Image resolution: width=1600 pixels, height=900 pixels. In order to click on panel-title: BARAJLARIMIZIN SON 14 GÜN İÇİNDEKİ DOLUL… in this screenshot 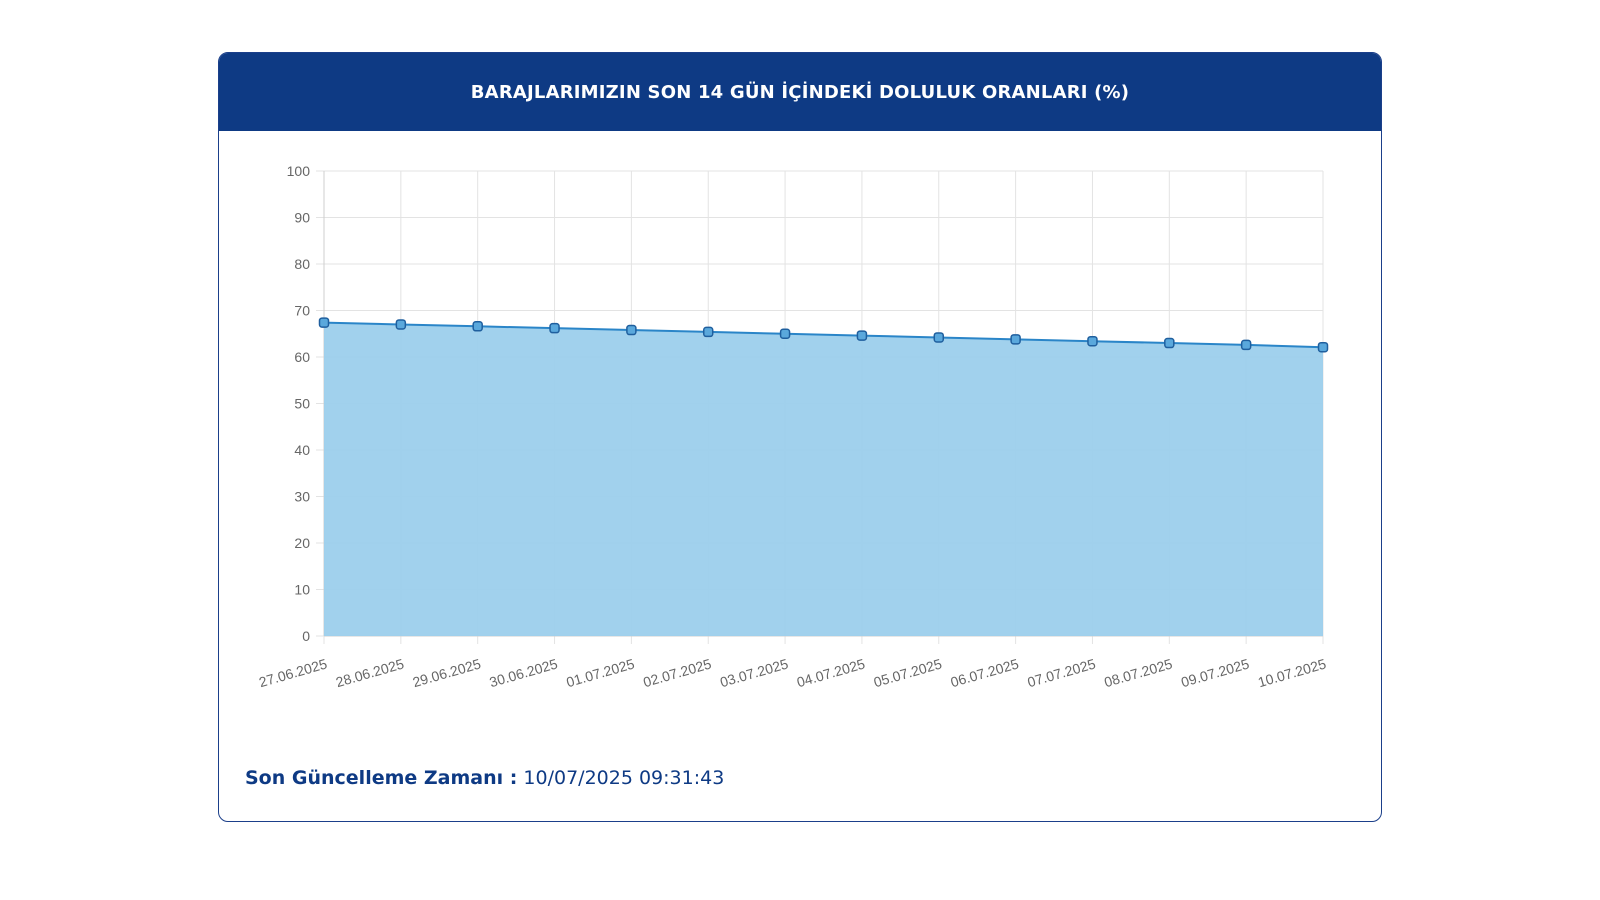, I will do `click(800, 92)`.